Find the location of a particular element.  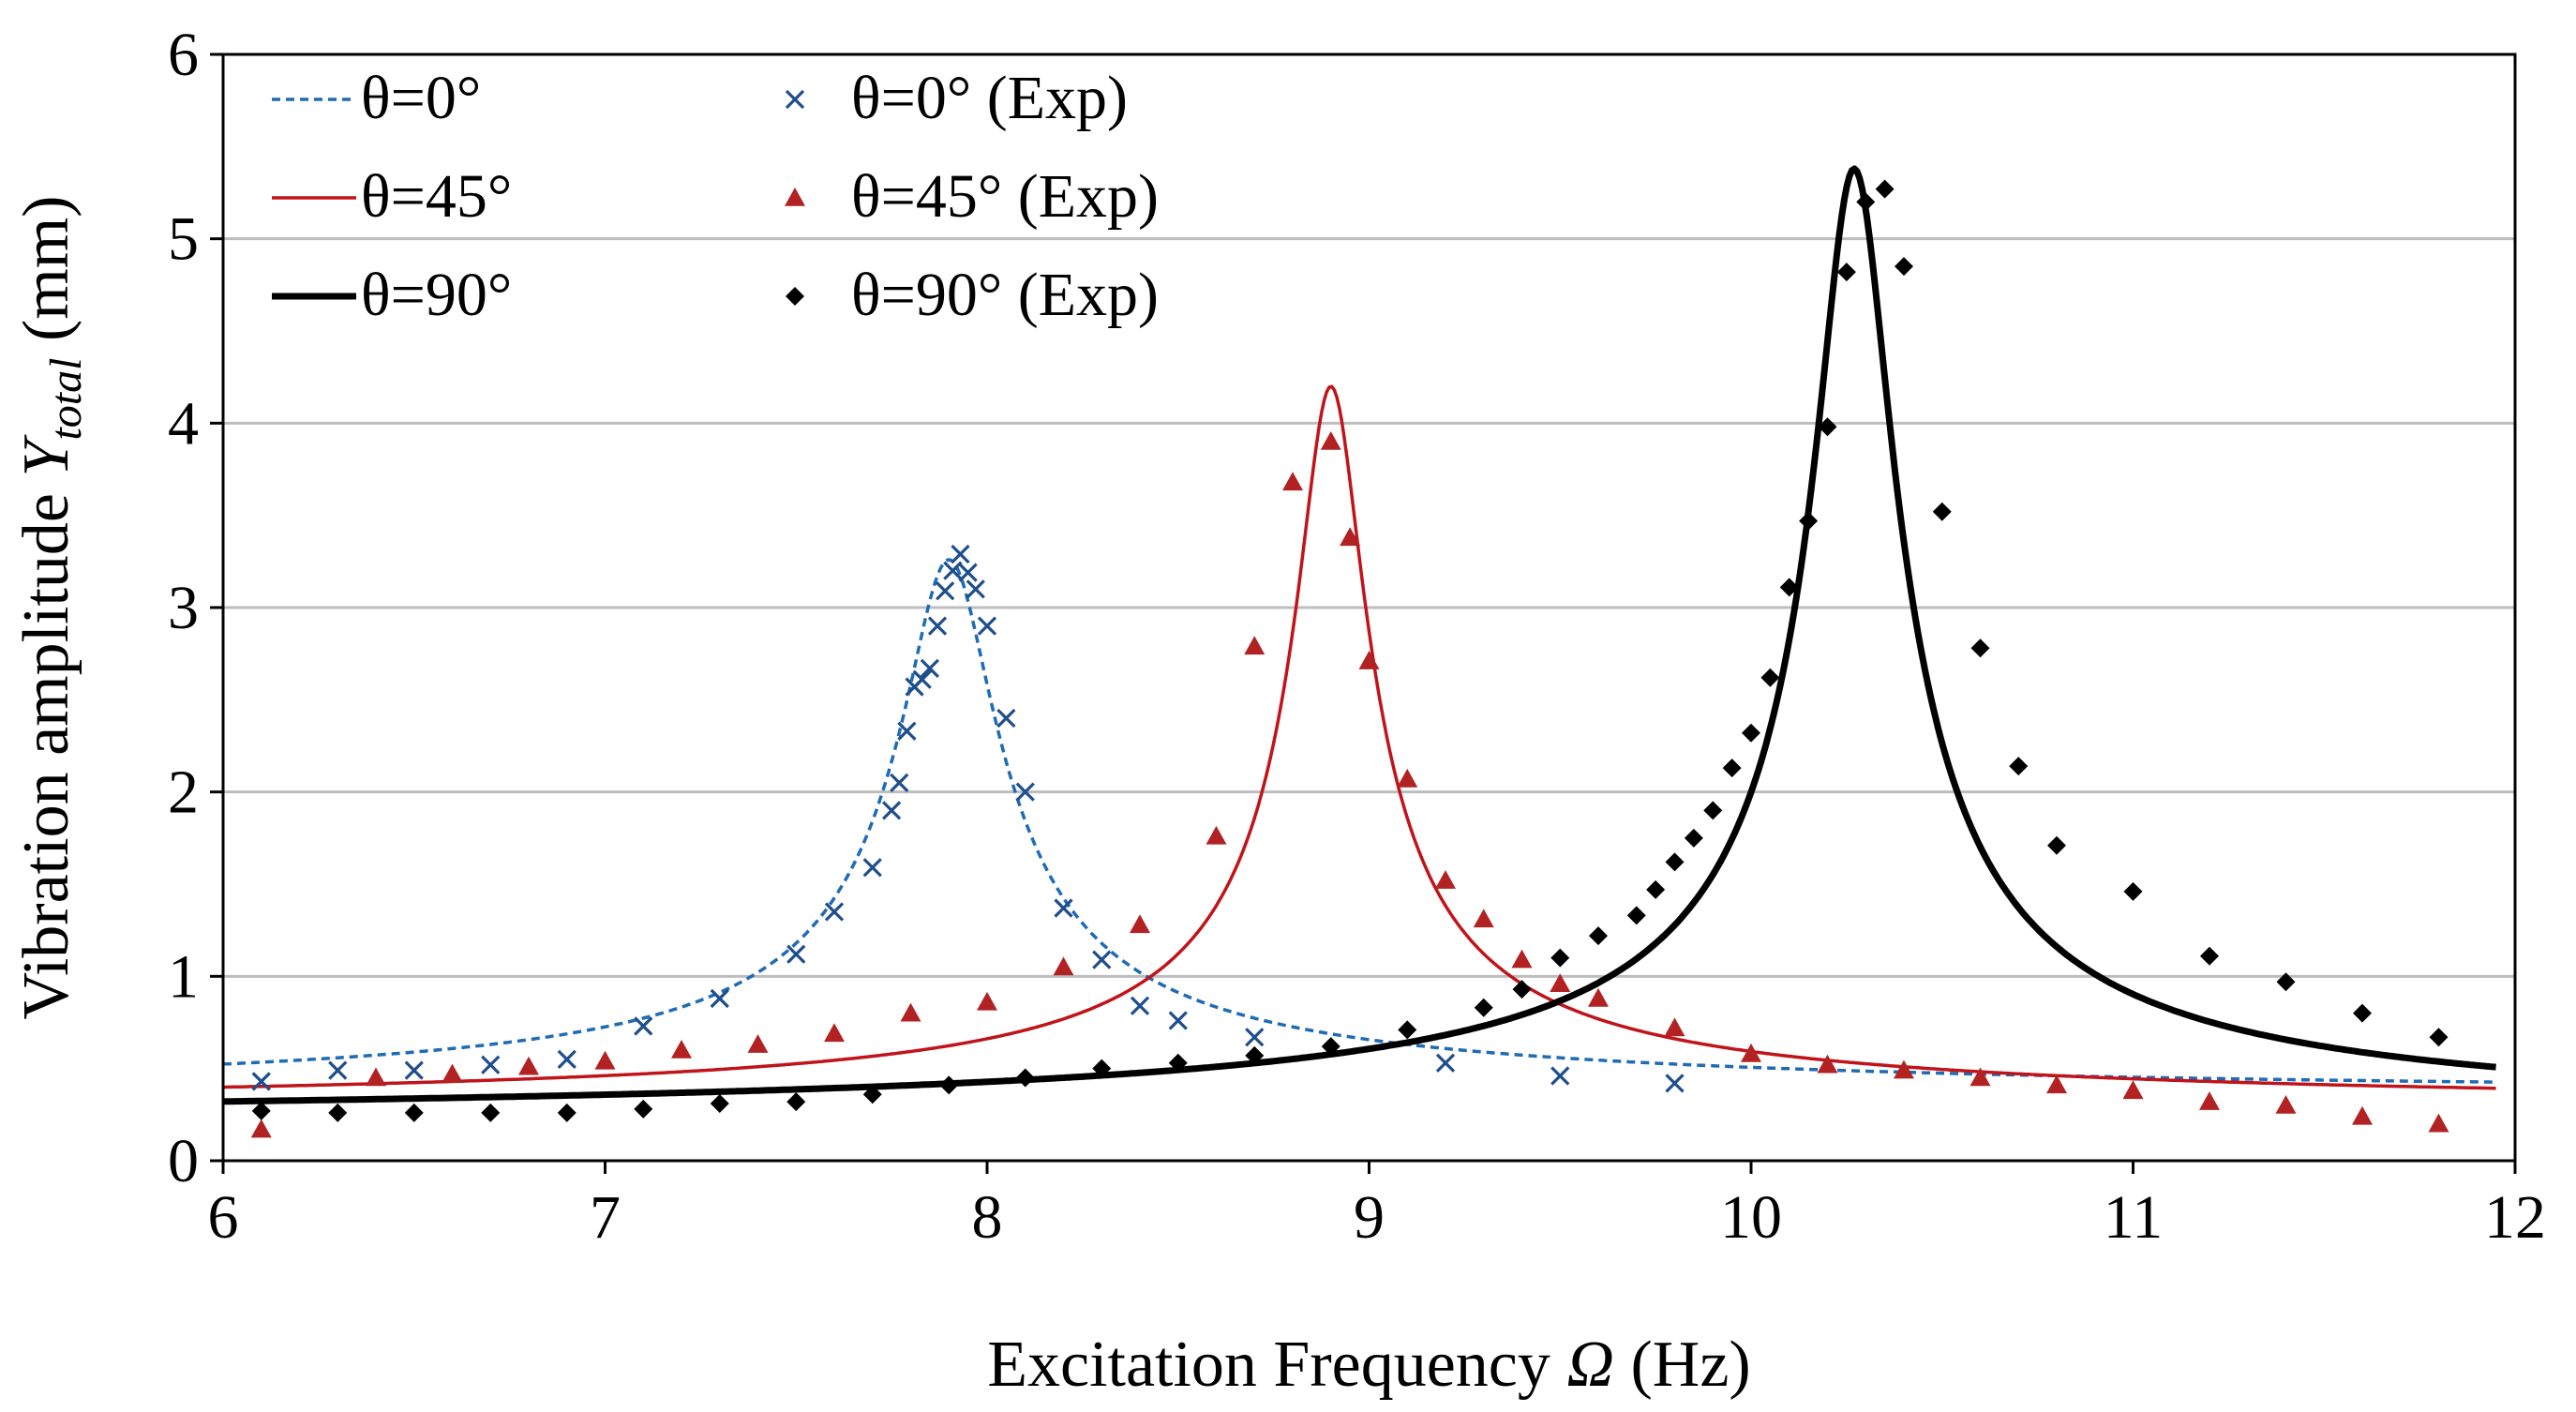

y-tick-label-1: 1 is located at coordinates (184, 977).